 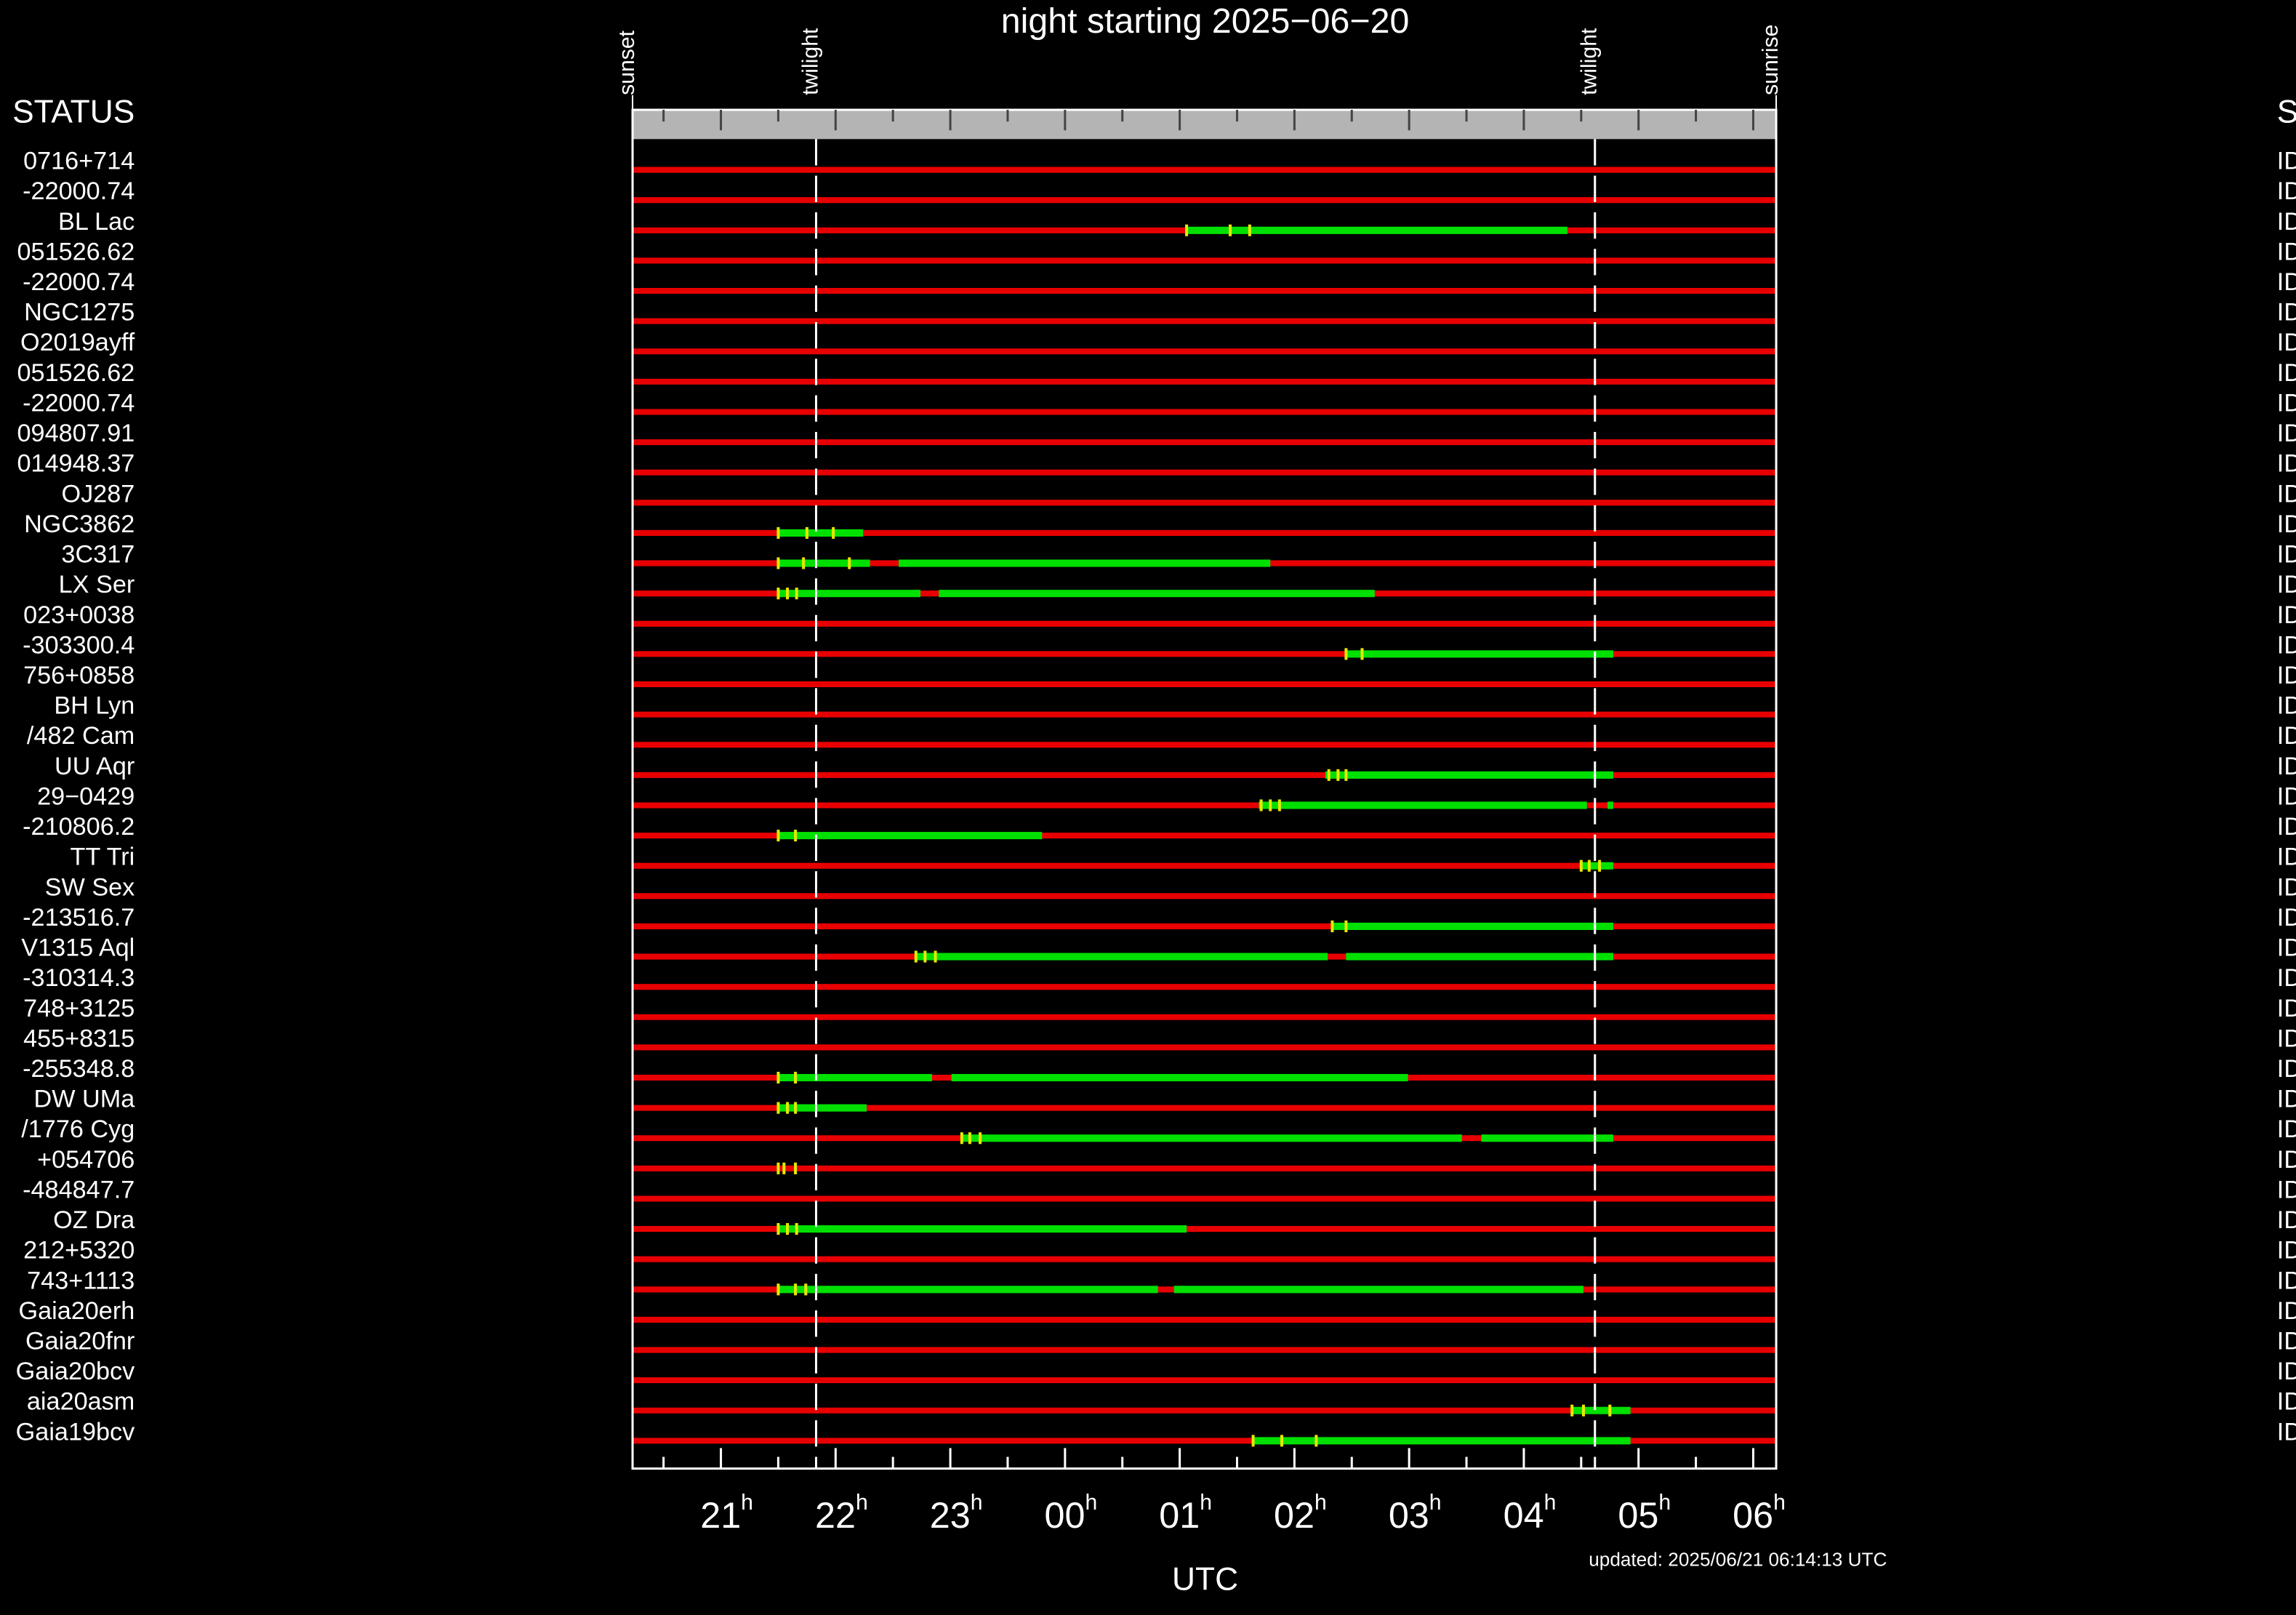 What do you see at coordinates (1738, 1559) in the screenshot?
I see `updated-footer: updated: 2025/06/21 06:14:13 UTC` at bounding box center [1738, 1559].